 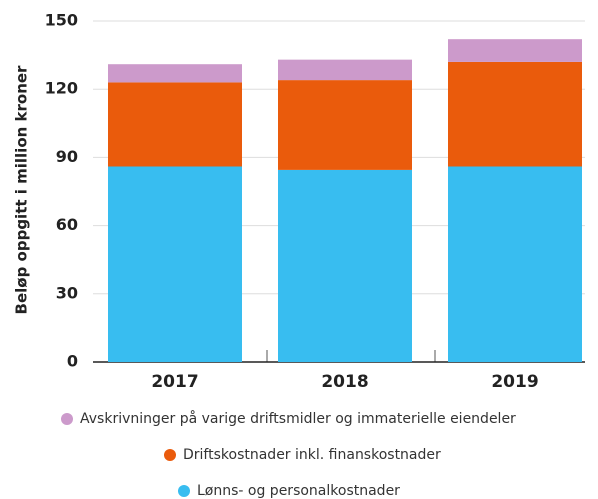 What do you see at coordinates (67, 224) in the screenshot?
I see `y-tick-label: 60` at bounding box center [67, 224].